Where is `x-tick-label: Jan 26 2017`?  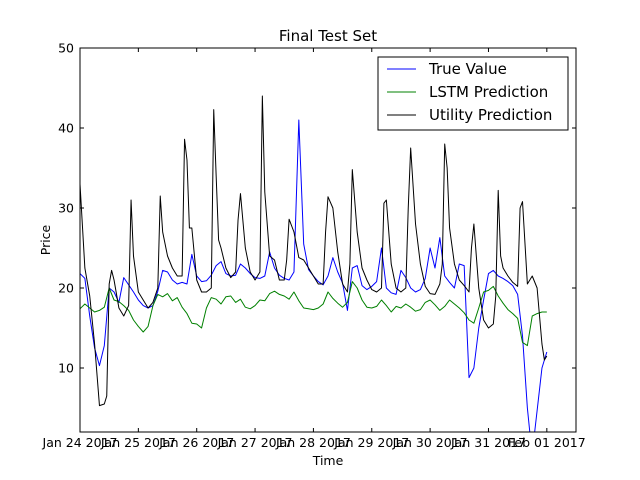 x-tick-label: Jan 26 2017 is located at coordinates (196, 442).